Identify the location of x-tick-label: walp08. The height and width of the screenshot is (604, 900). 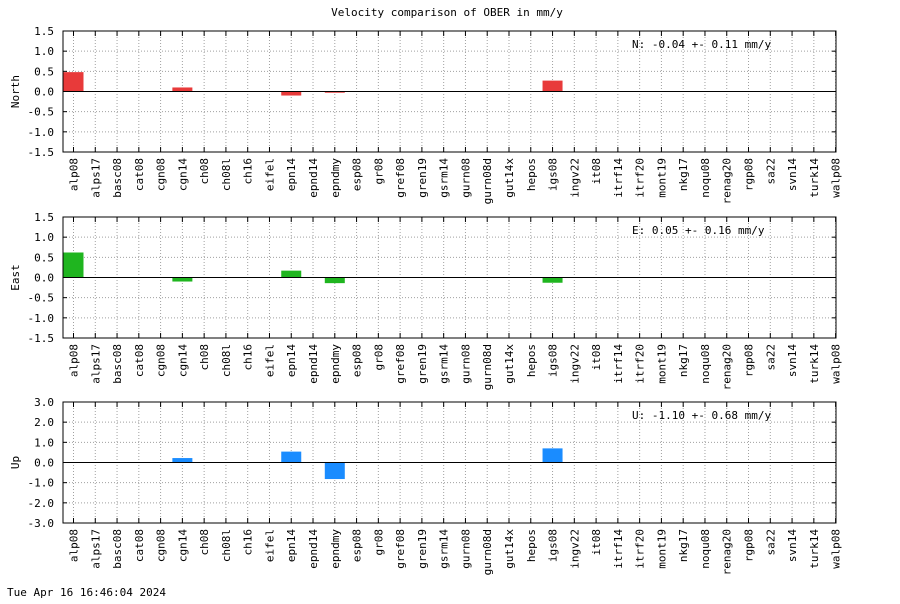
(836, 178).